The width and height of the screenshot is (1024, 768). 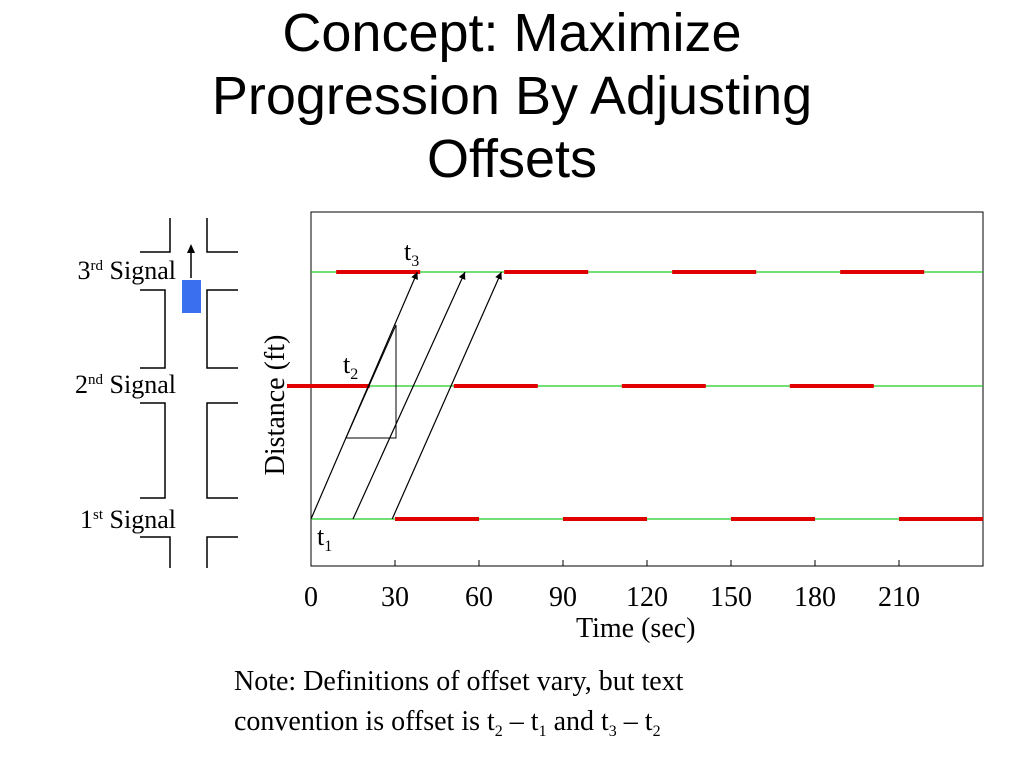 What do you see at coordinates (479, 597) in the screenshot?
I see `x-tick-label: 60` at bounding box center [479, 597].